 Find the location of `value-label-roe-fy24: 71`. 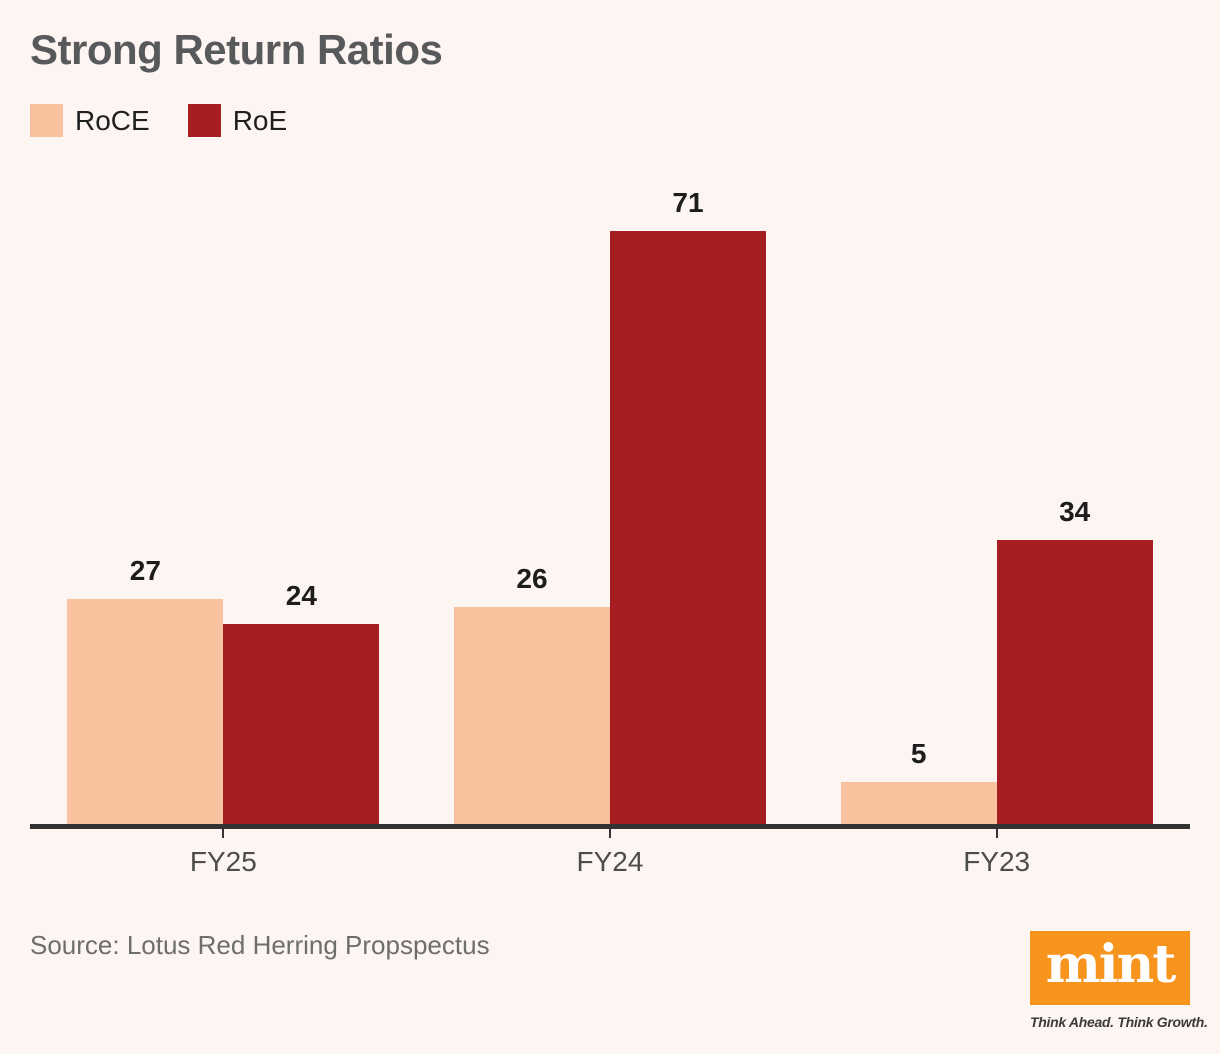

value-label-roe-fy24: 71 is located at coordinates (688, 202).